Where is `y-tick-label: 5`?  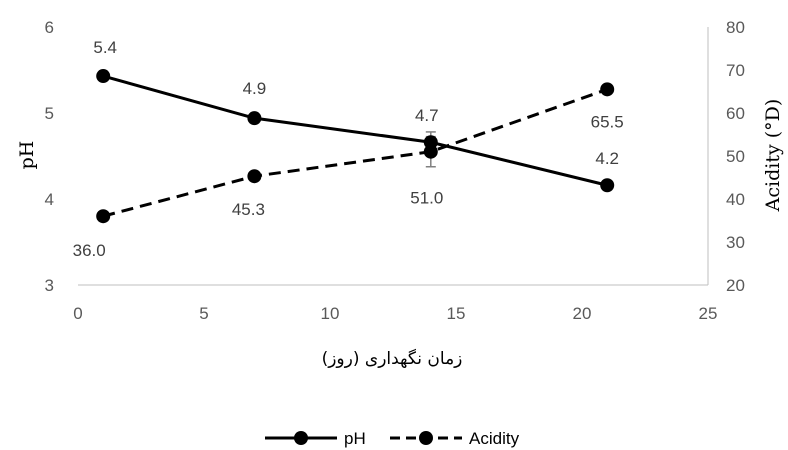
y-tick-label: 5 is located at coordinates (49, 113).